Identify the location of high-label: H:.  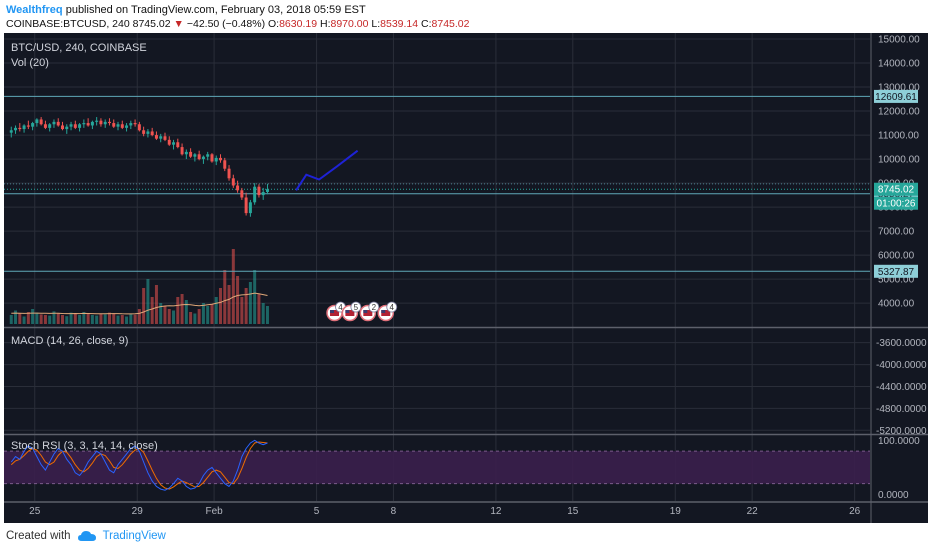
(325, 24).